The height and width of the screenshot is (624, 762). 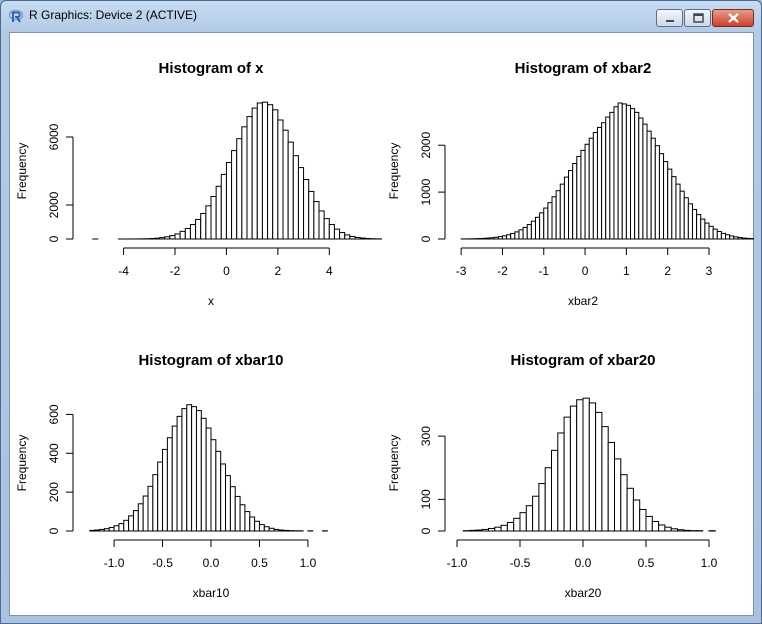 I want to click on chart-title: Histogram of xbar10, so click(x=210, y=360).